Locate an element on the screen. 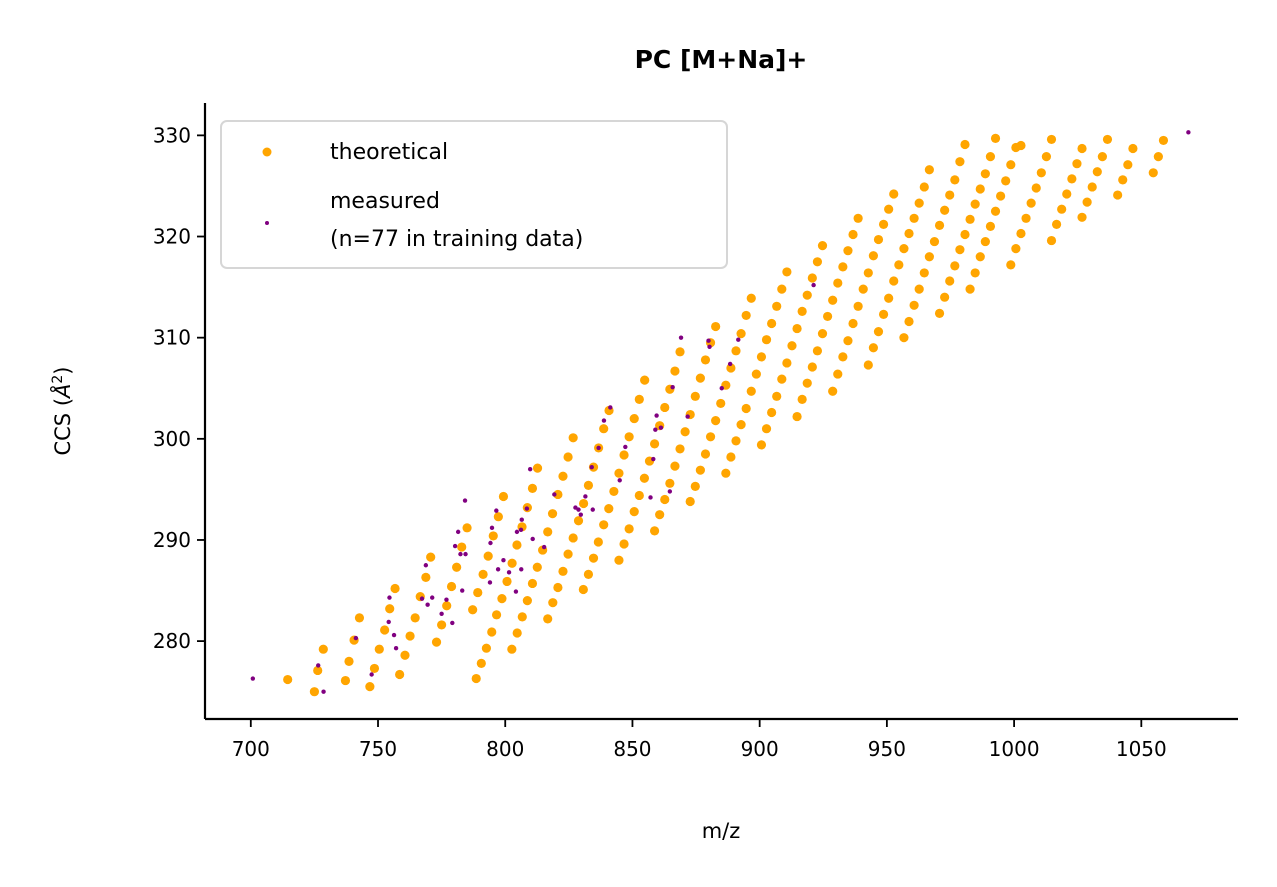 The height and width of the screenshot is (887, 1277). x-tick-label: 1050 is located at coordinates (1141, 749).